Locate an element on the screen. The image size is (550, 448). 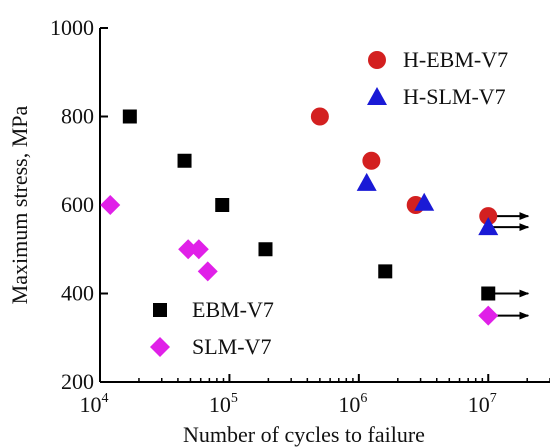
y-tick-label: 800 is located at coordinates (77, 116).